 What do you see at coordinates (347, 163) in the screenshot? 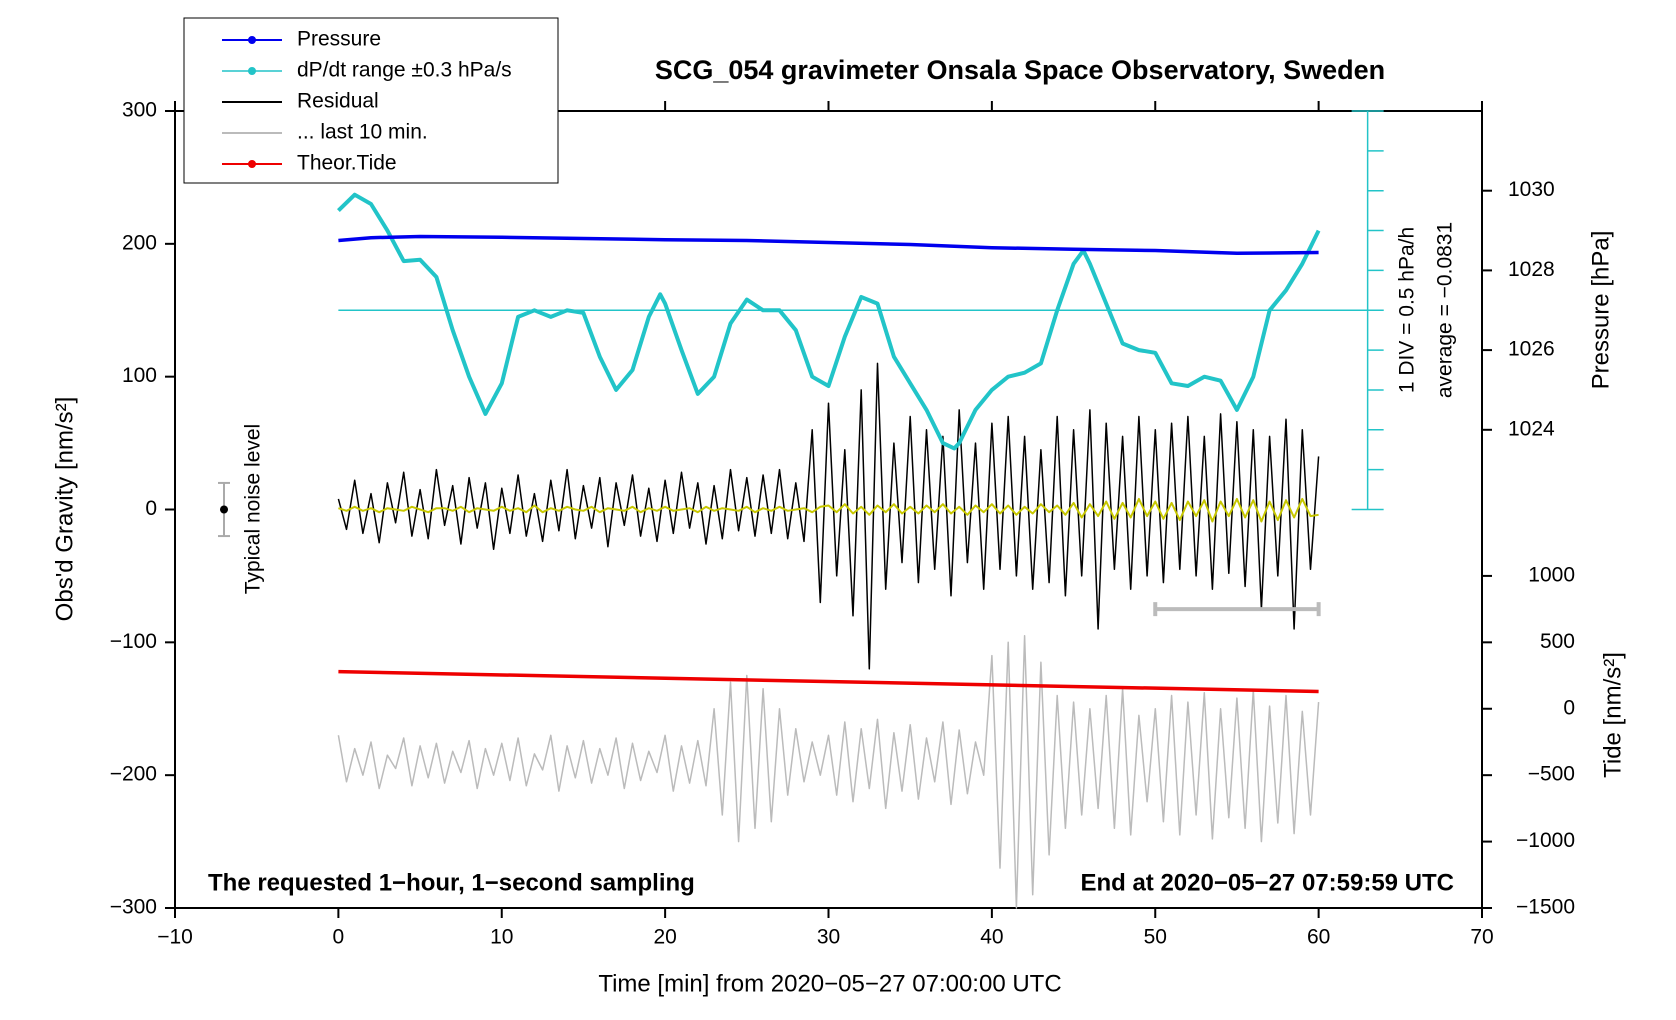
I see `legend-label: Theor.Tide` at bounding box center [347, 163].